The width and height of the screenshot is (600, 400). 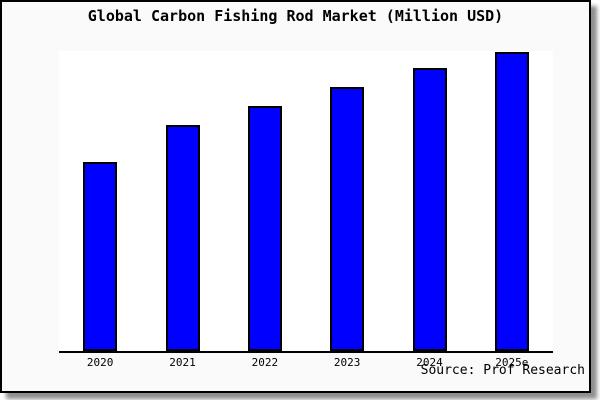 What do you see at coordinates (100, 362) in the screenshot?
I see `x-tick-label-2020: 2020` at bounding box center [100, 362].